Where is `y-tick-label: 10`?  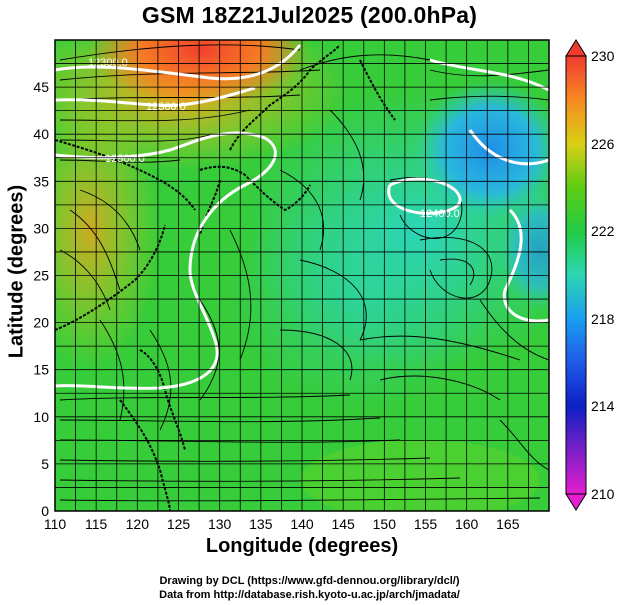
y-tick-label: 10 is located at coordinates (41, 417).